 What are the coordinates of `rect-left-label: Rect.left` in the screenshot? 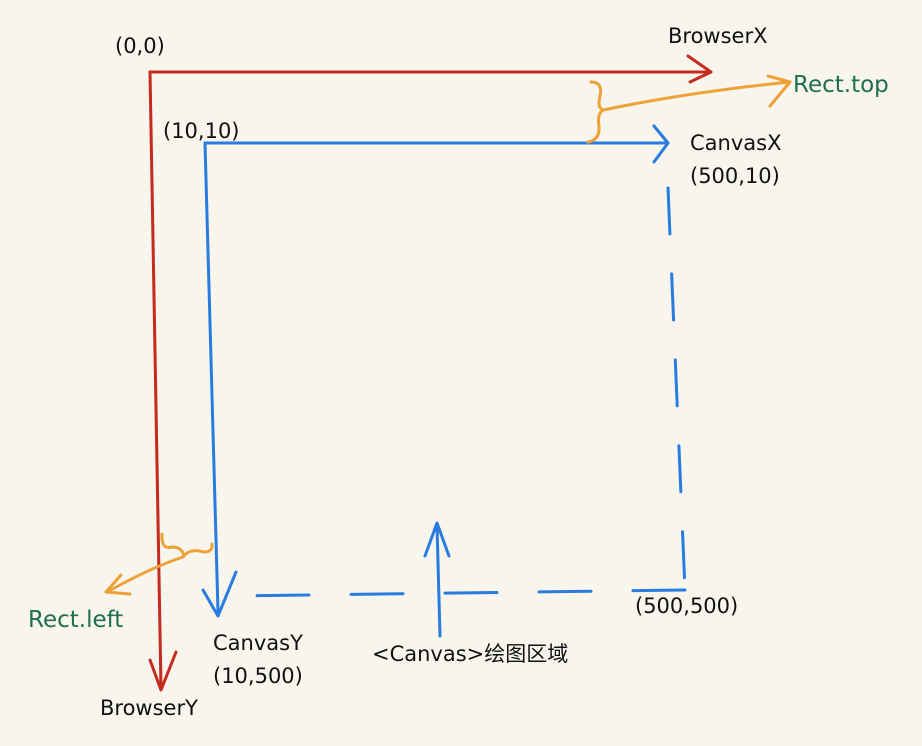 It's located at (76, 620).